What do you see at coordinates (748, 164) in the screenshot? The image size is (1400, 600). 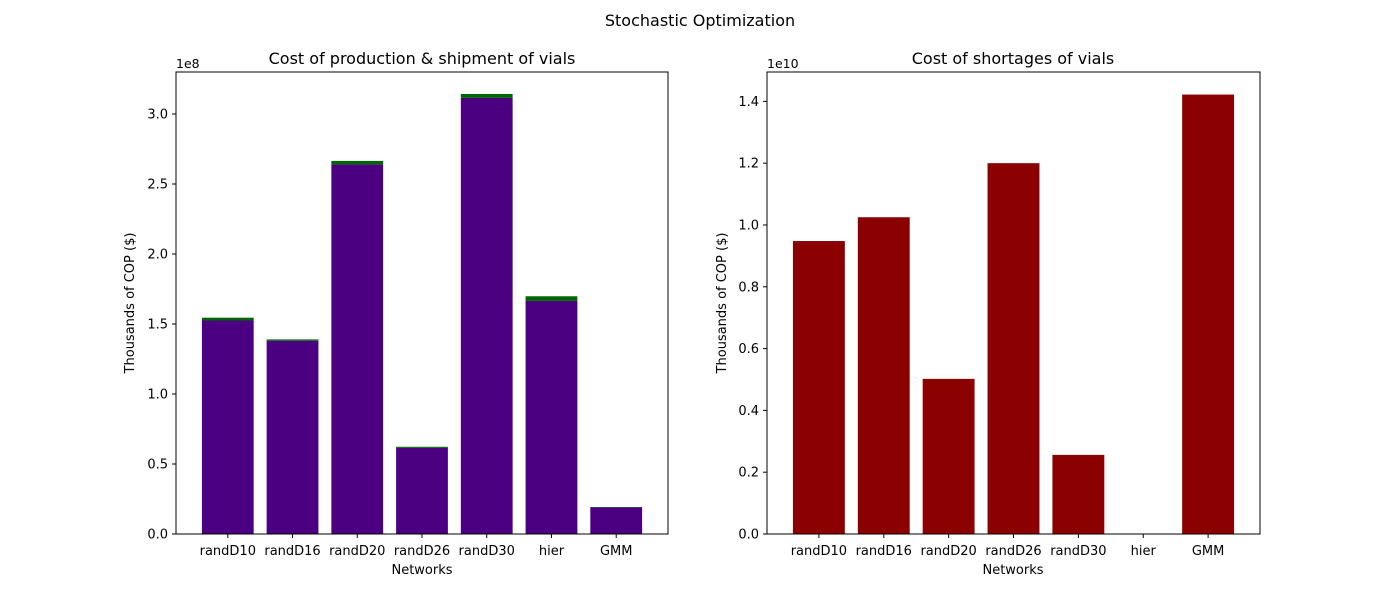 I see `y-tick-label: 1.2` at bounding box center [748, 164].